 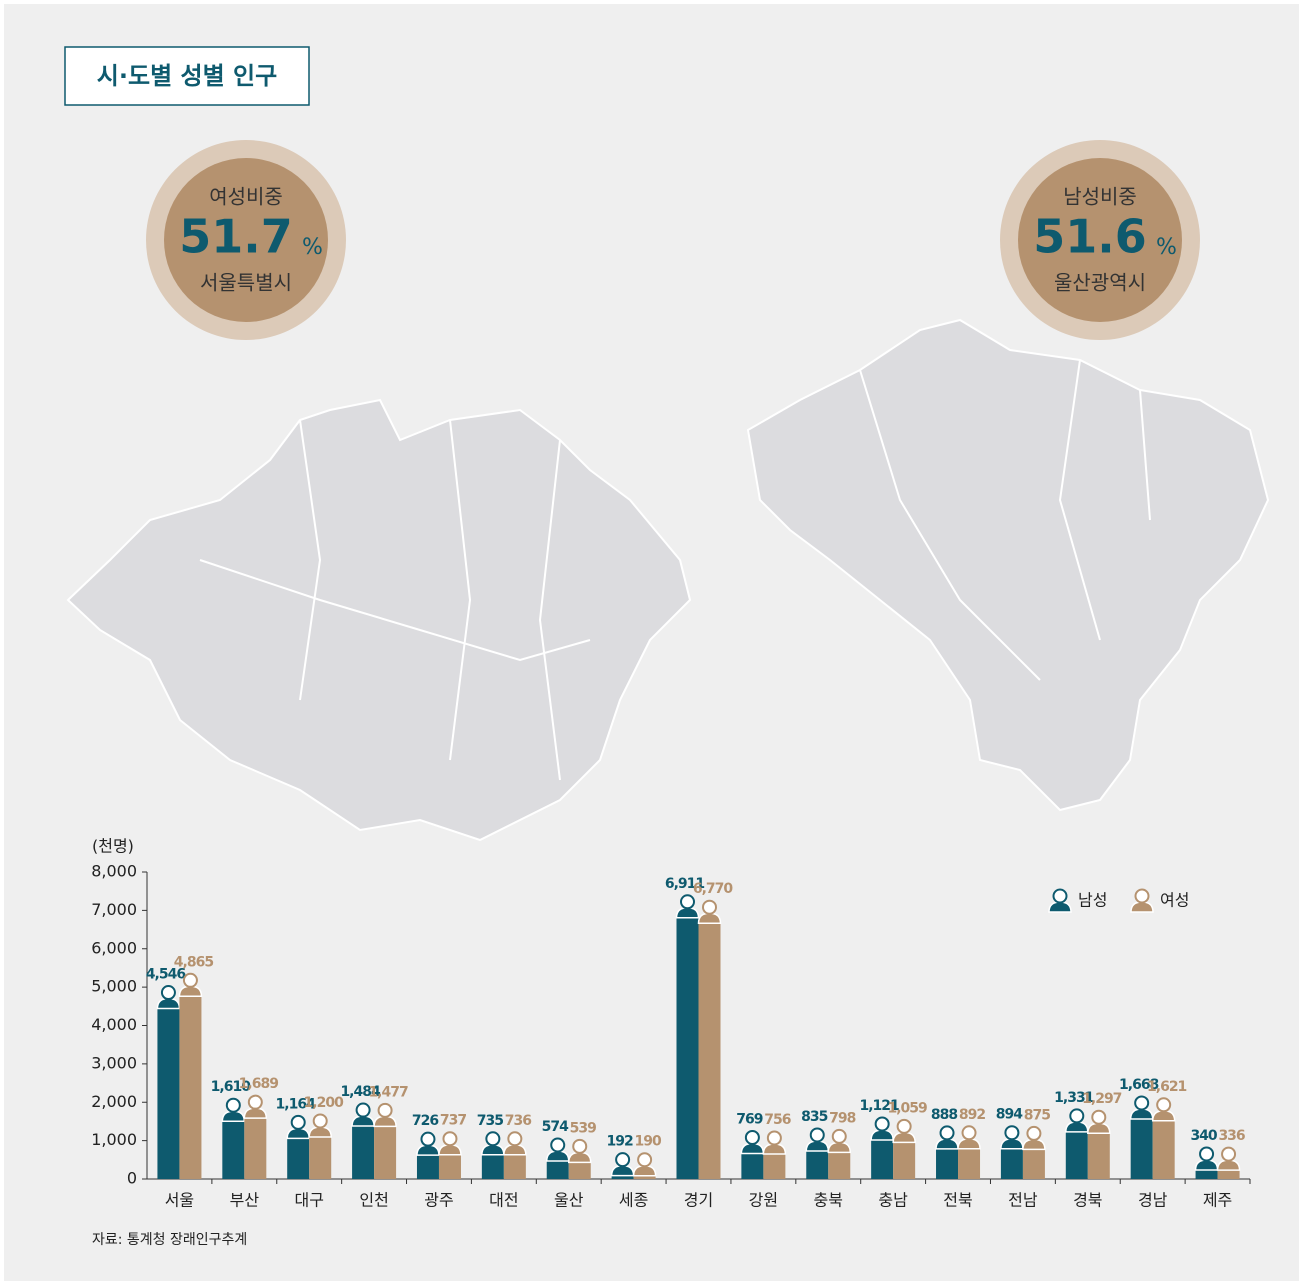 I want to click on highlight-value: 51.7, so click(x=236, y=237).